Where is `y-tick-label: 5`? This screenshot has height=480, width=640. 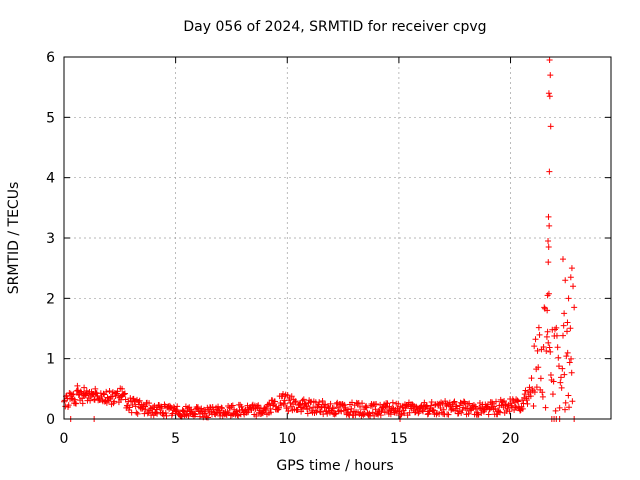
y-tick-label: 5 is located at coordinates (50, 118).